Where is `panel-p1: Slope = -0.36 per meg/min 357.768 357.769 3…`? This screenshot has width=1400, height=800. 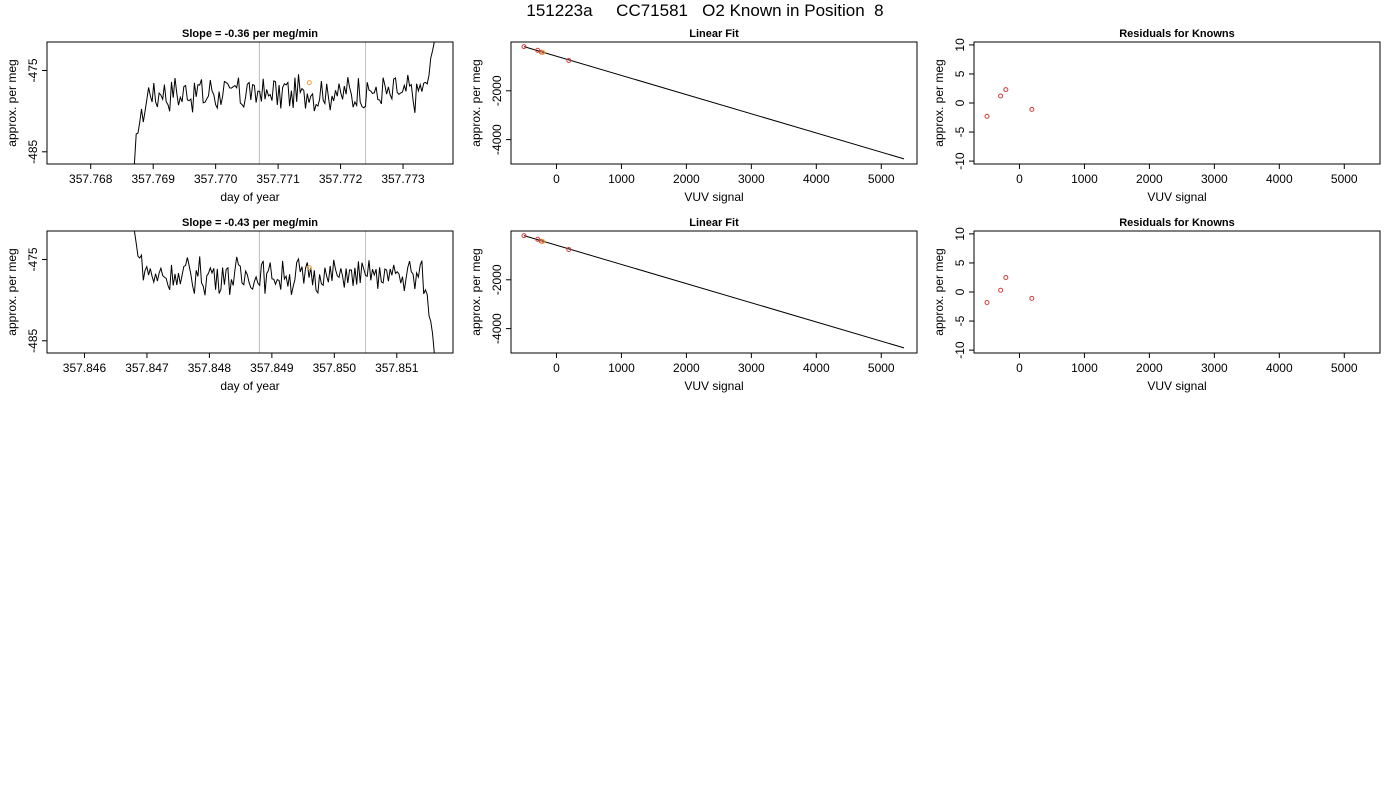
panel-p1: Slope = -0.36 per meg/min 357.768 357.769 3… is located at coordinates (229, 116).